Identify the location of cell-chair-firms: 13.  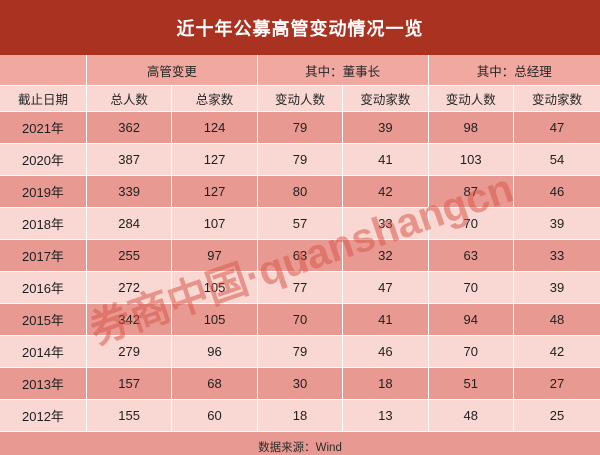
(385, 415).